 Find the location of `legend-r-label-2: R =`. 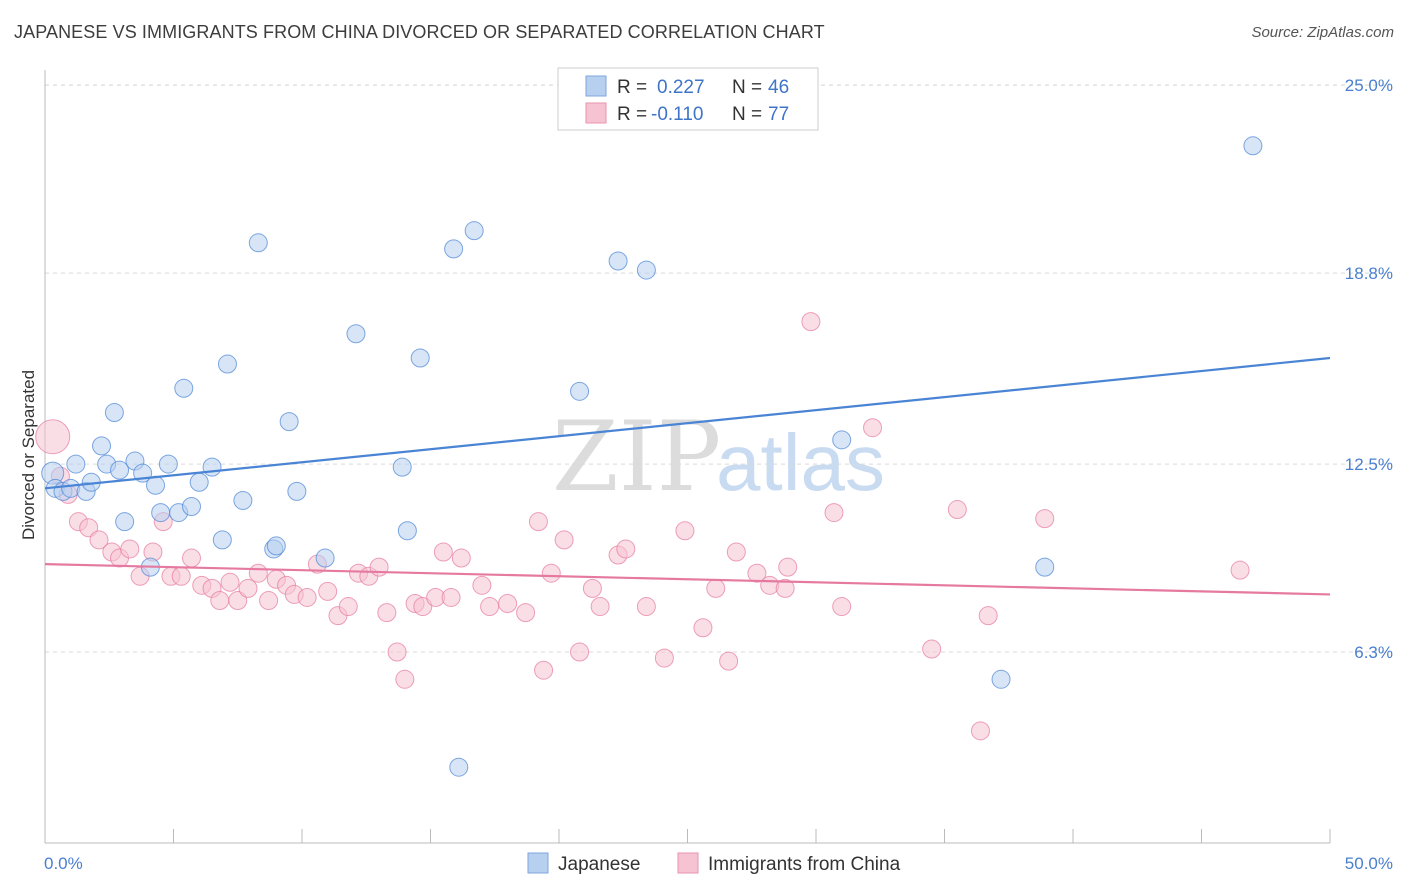

legend-r-label-2: R = is located at coordinates (632, 114).